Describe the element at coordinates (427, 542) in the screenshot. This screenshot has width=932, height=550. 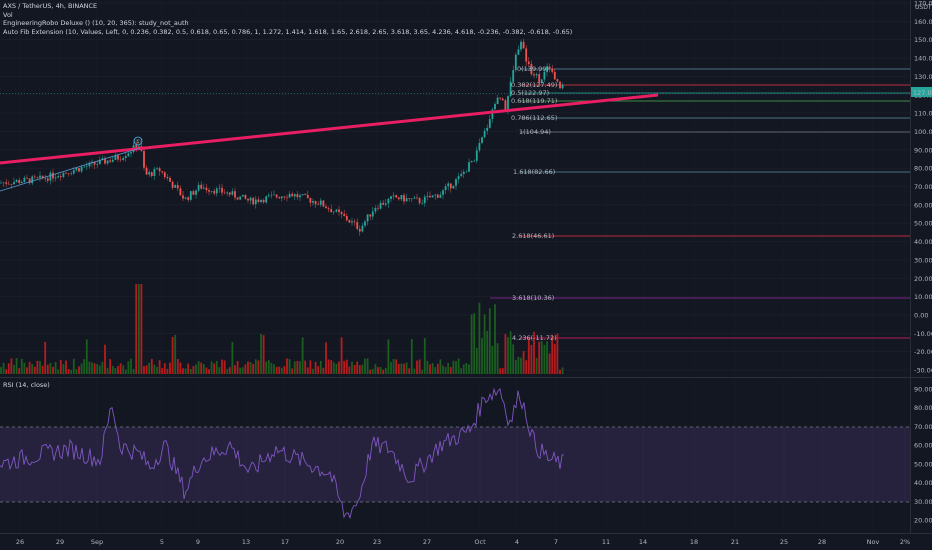
I see `time-tick-label: 27` at that location.